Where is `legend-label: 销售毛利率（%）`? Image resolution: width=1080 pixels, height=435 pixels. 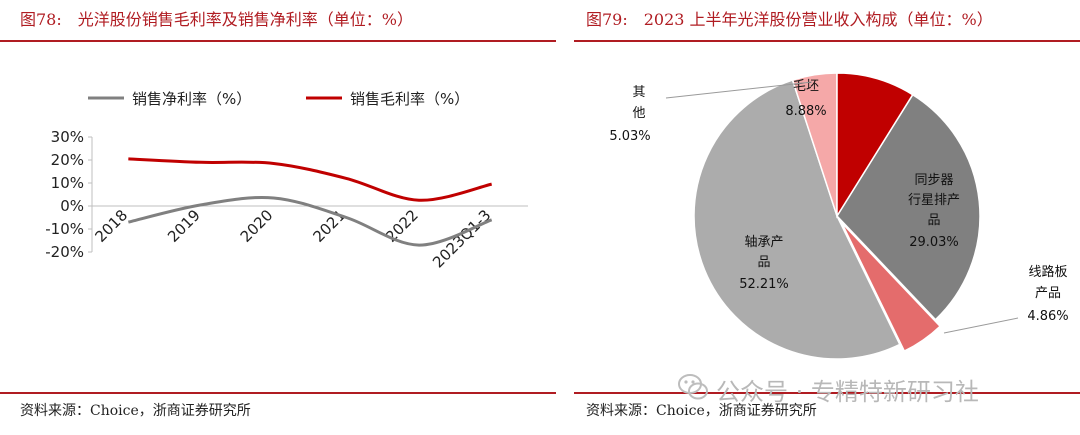
legend-label: 销售毛利率（%） is located at coordinates (409, 99).